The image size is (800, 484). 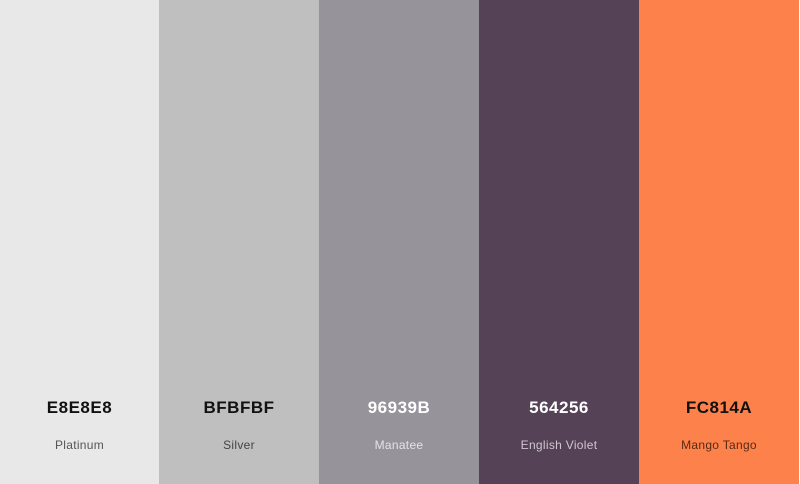 I want to click on swatch-hex-code: E8E8E8, so click(x=79, y=407).